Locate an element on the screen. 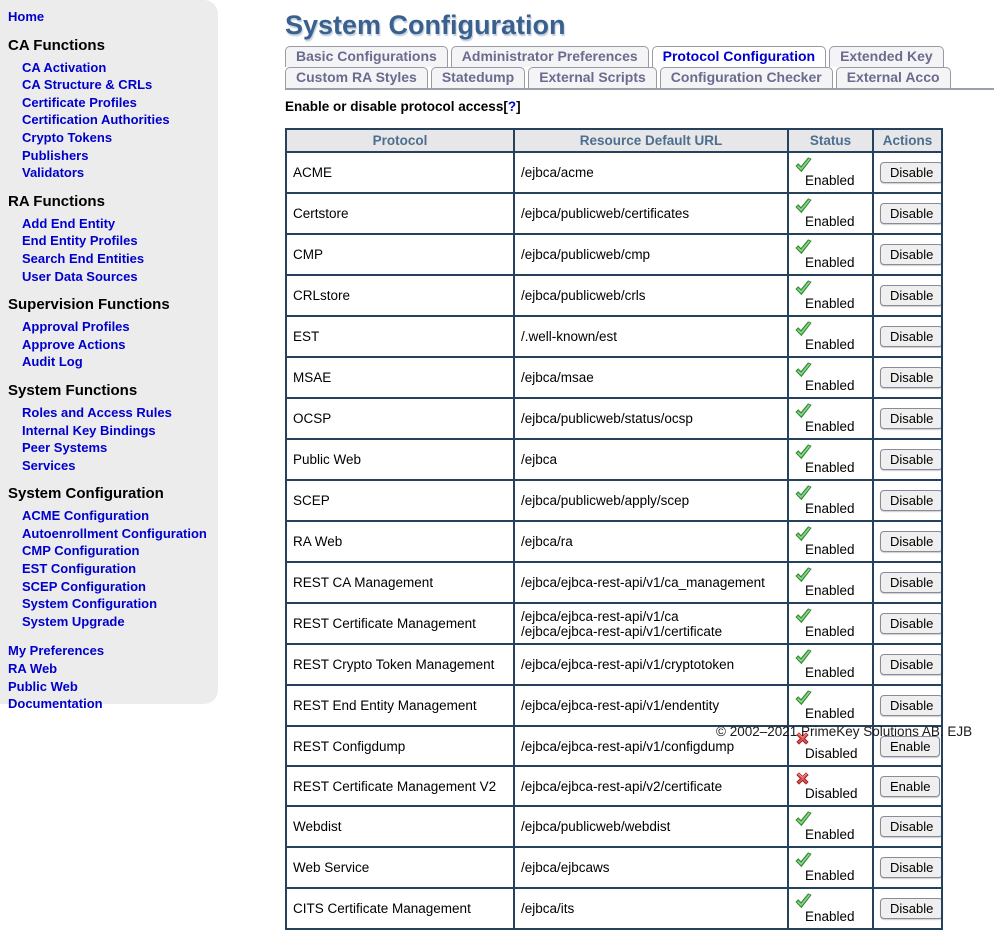 This screenshot has width=994, height=930. sidebar-item-documentation: Documentation is located at coordinates (55, 704).